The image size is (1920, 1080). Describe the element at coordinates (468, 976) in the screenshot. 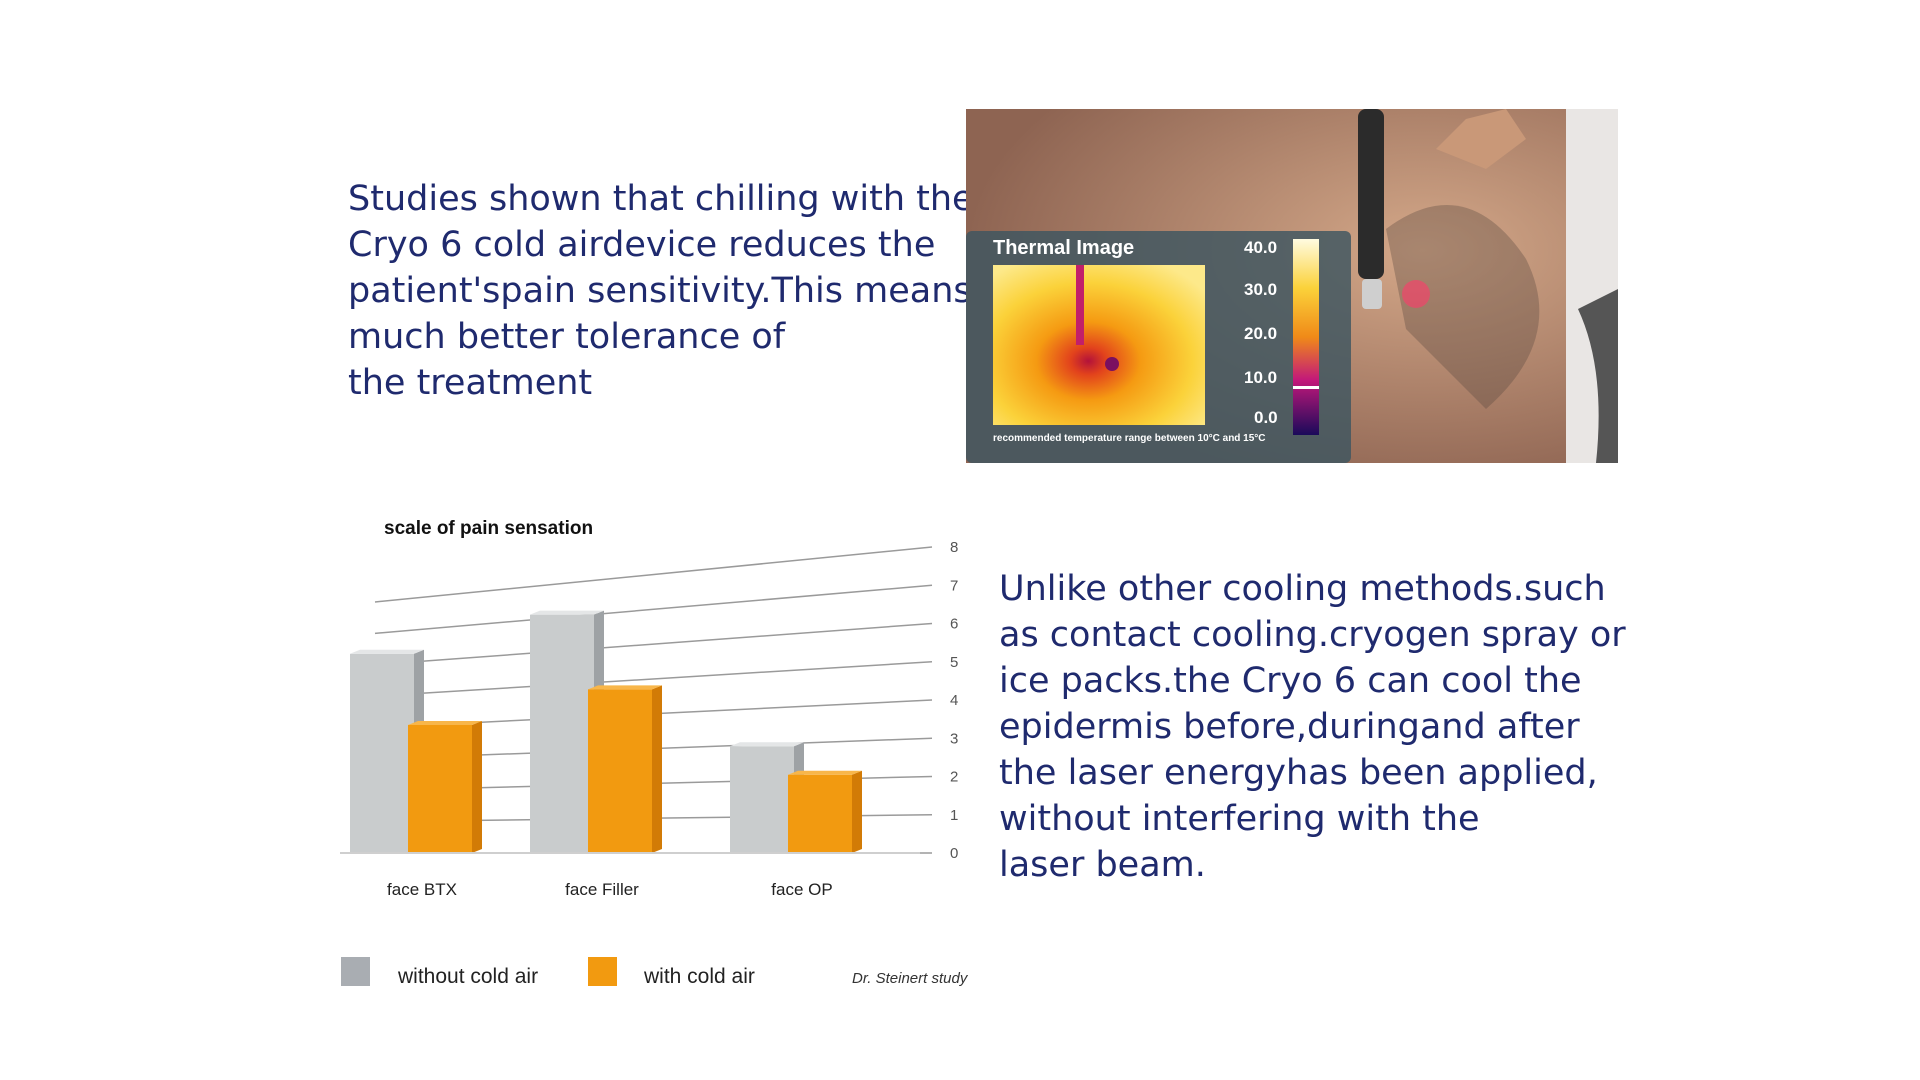

I see `legend-label-without-cold-air: without cold air` at that location.